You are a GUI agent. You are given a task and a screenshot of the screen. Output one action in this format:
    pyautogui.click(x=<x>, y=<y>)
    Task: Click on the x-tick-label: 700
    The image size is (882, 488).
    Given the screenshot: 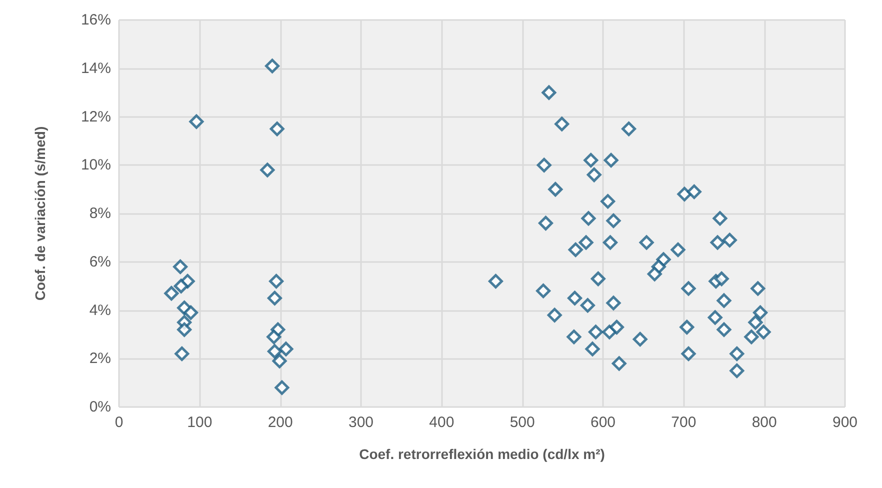 What is the action you would take?
    pyautogui.click(x=683, y=422)
    